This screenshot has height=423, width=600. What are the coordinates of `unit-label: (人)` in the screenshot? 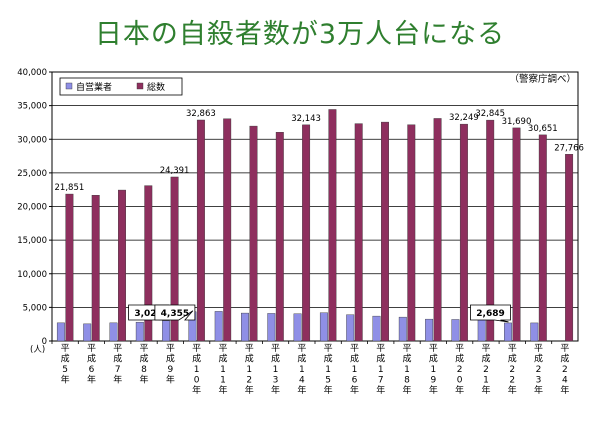 It's located at (37, 350).